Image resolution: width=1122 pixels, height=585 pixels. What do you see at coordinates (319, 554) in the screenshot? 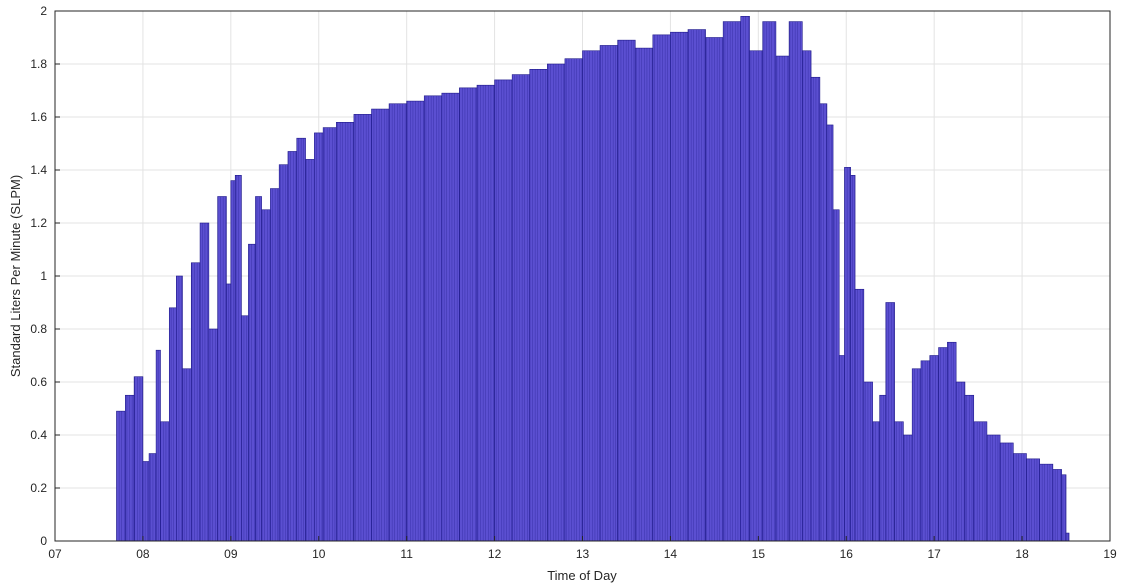
I see `x-tick-label: 10` at bounding box center [319, 554].